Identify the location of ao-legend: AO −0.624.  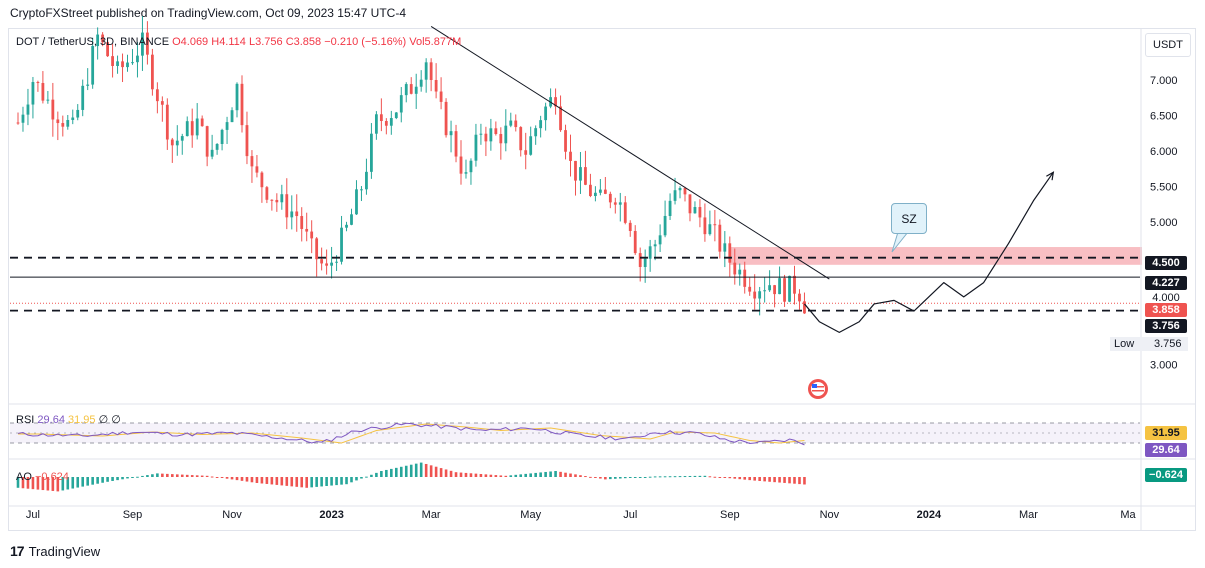
(42, 477).